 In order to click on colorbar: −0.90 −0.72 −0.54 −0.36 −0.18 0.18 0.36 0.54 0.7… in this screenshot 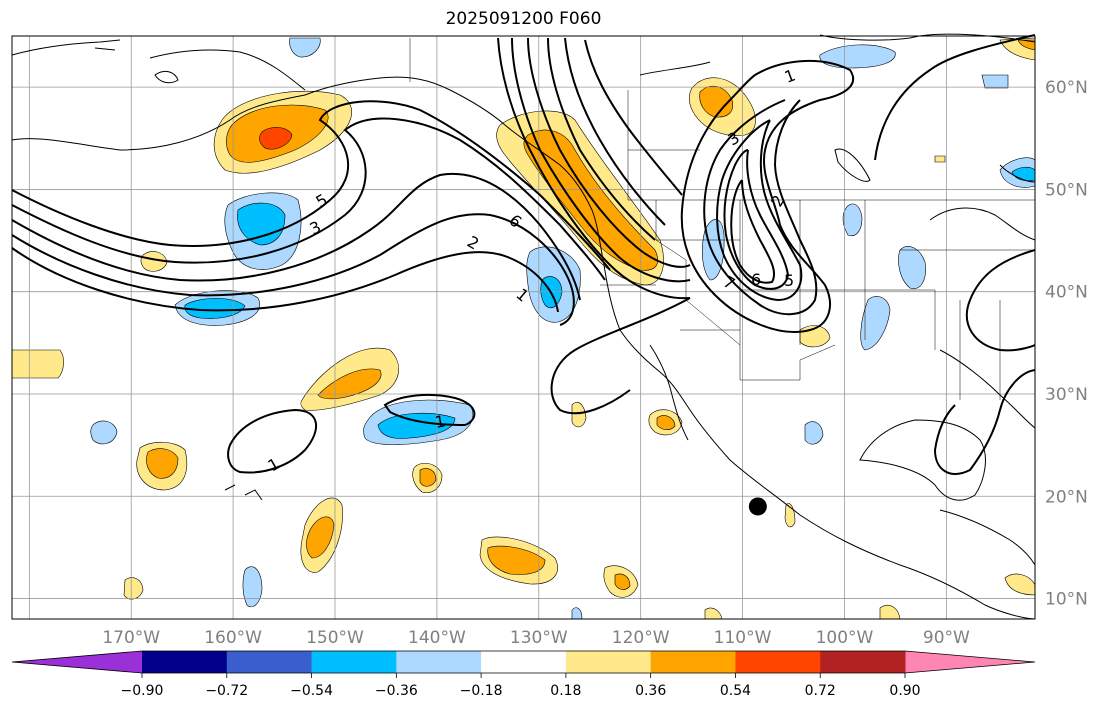, I will do `click(523, 674)`.